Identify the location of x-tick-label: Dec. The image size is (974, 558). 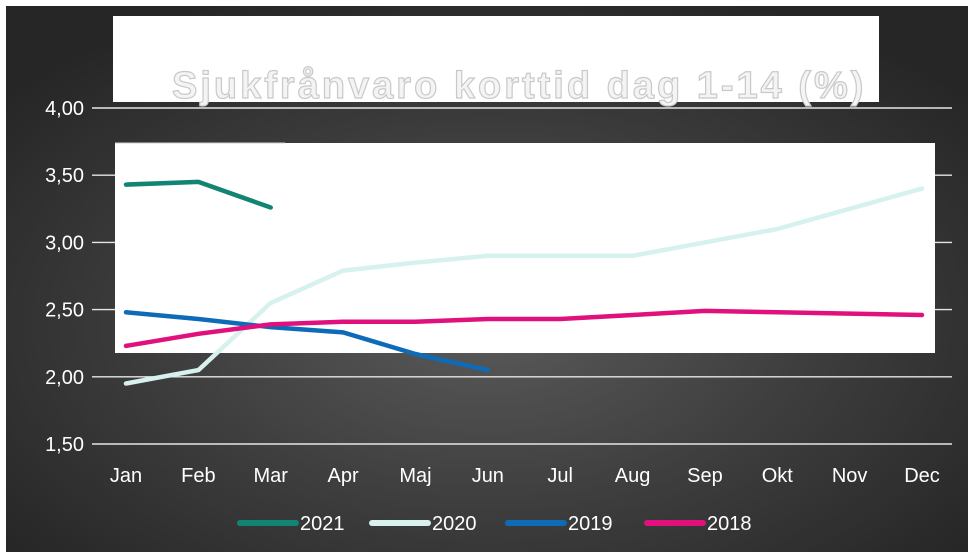
(922, 476).